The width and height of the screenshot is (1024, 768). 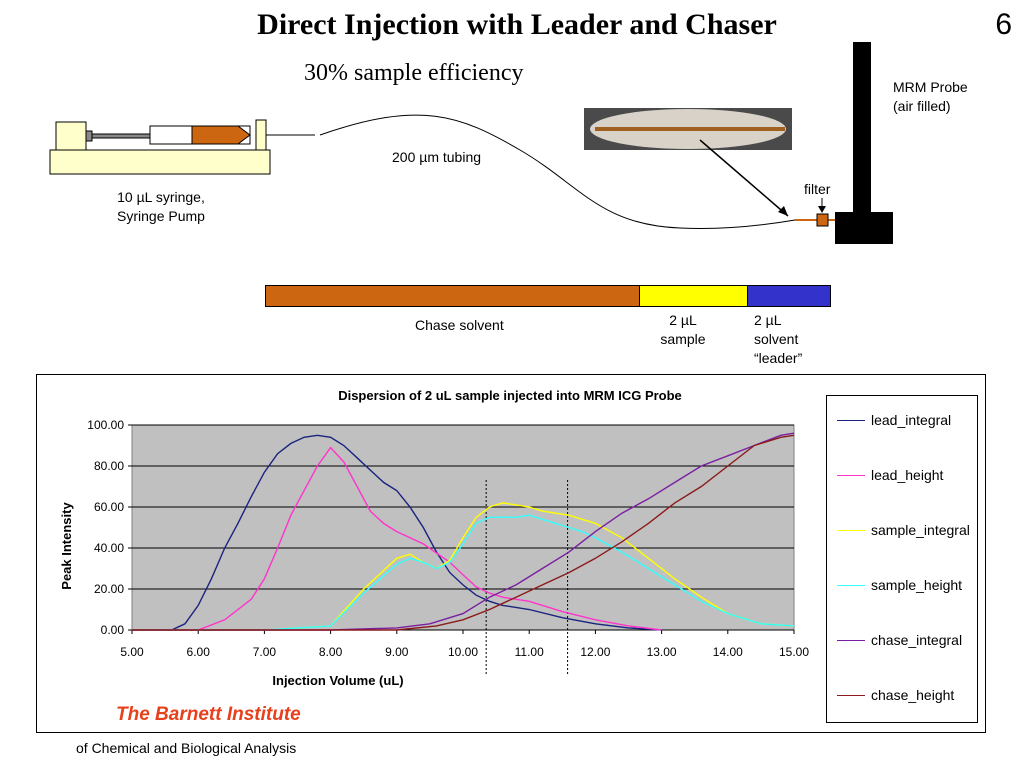 I want to click on chase-segment-label: Chase solvent, so click(x=459, y=325).